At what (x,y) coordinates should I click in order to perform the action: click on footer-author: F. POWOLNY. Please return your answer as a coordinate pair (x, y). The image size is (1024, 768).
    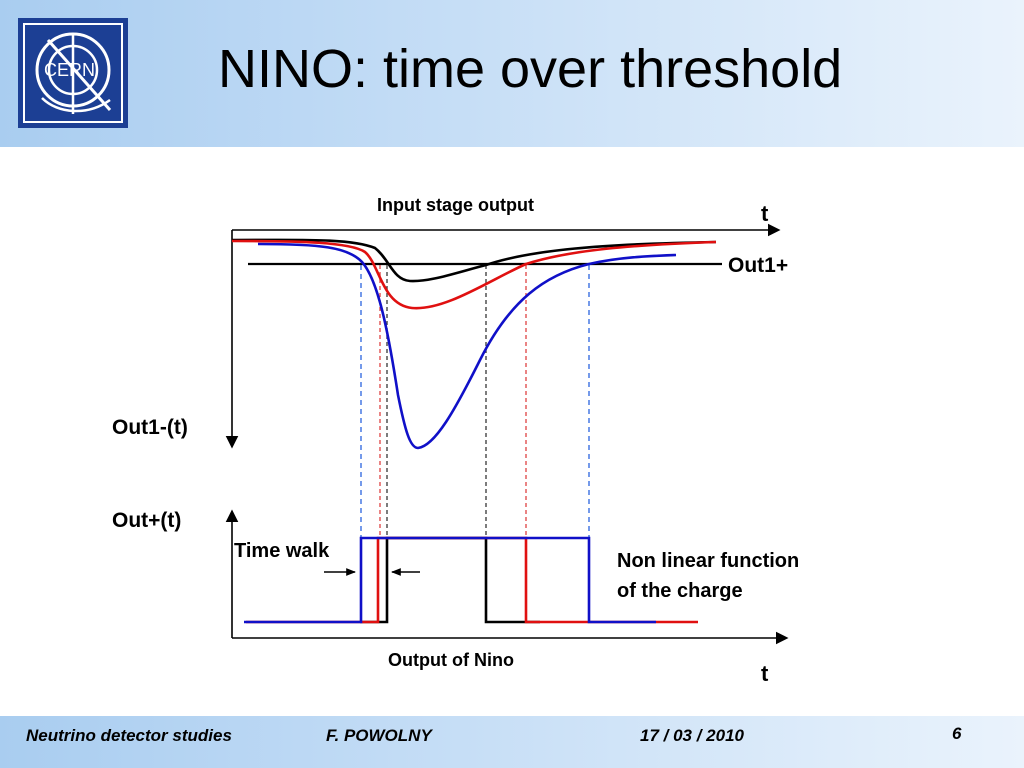
    Looking at the image, I should click on (379, 735).